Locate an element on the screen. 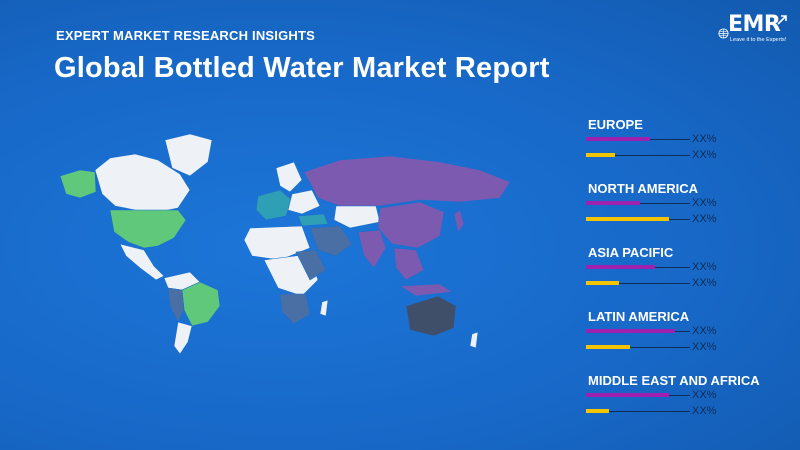  logo-tagline: Leave it to the Experts! is located at coordinates (758, 40).